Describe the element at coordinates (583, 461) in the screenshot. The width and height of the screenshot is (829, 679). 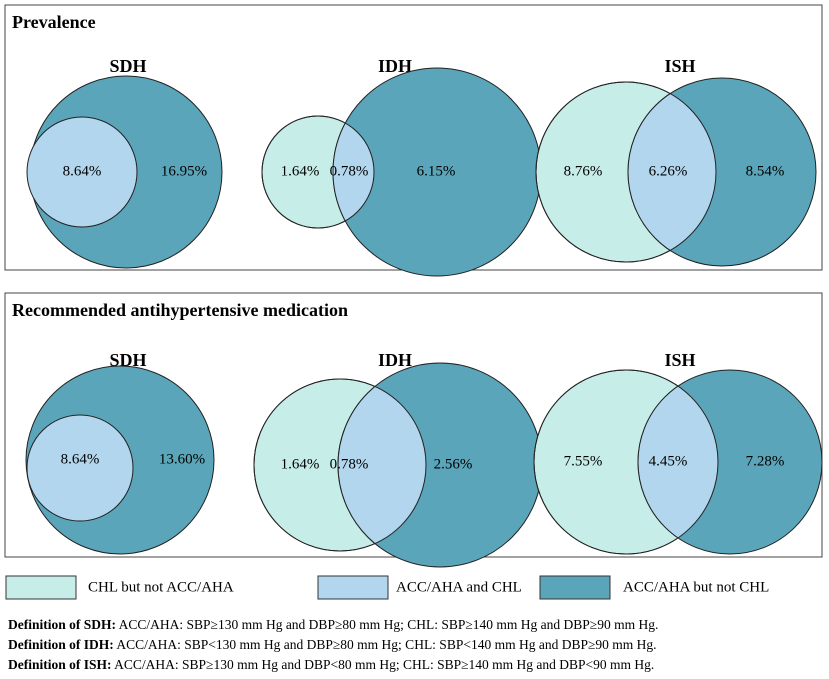
I see `region-label: 7.55%` at that location.